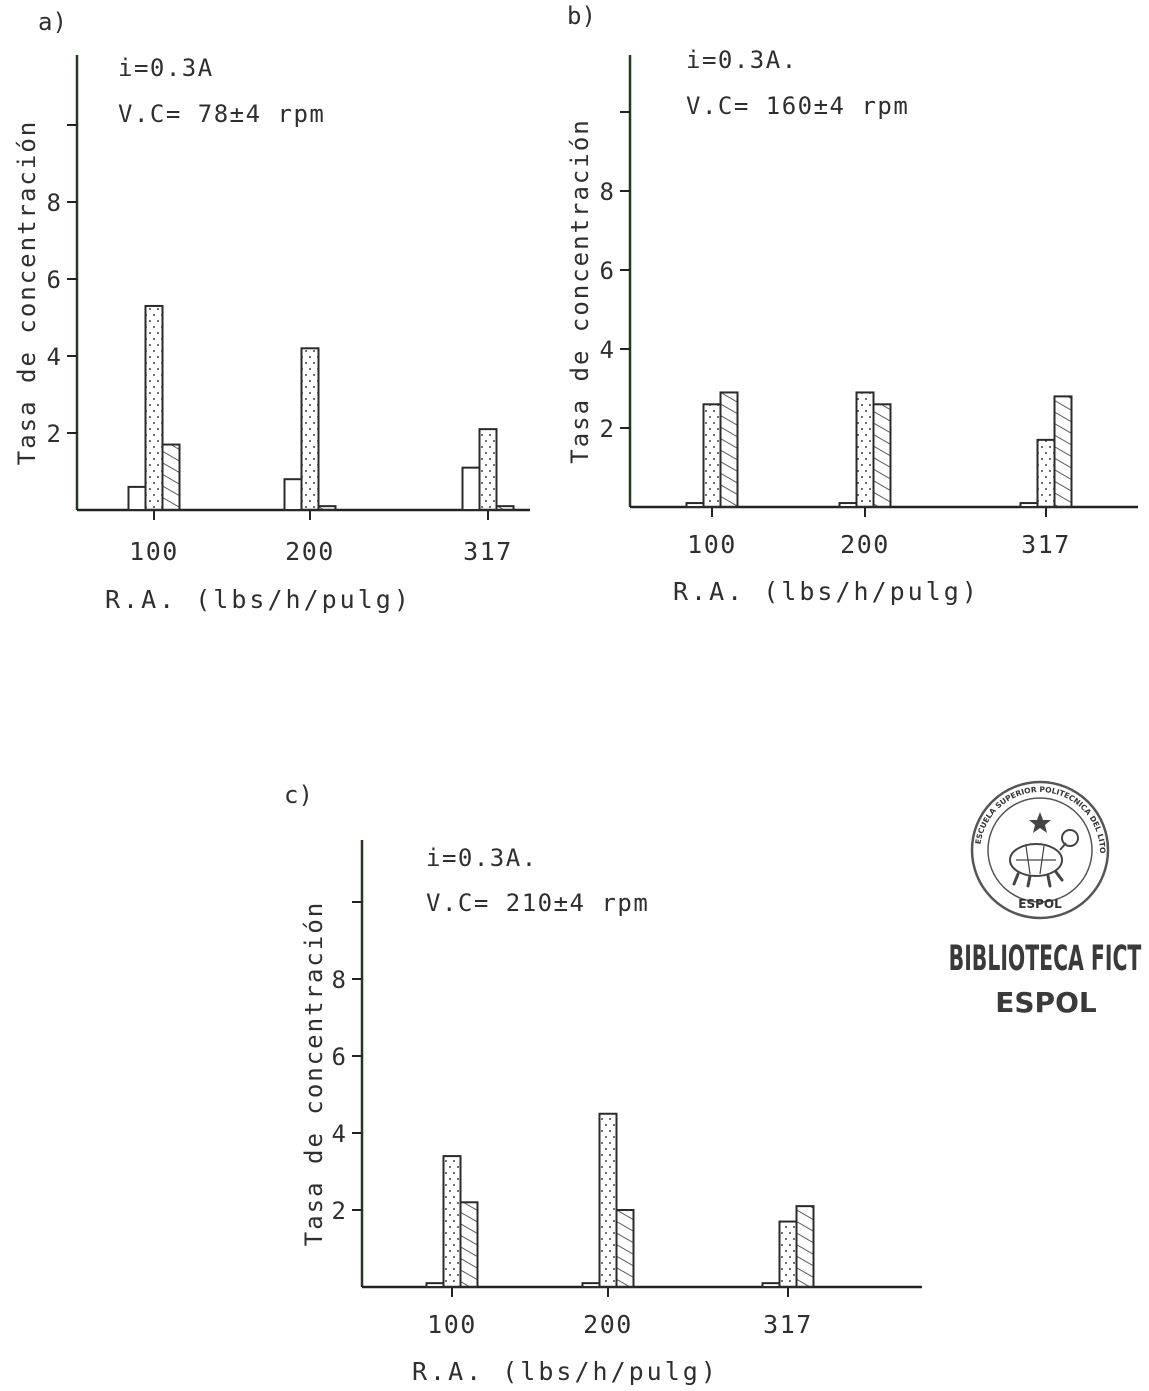 The image size is (1149, 1391). Describe the element at coordinates (298, 795) in the screenshot. I see `panel-label: c)` at that location.